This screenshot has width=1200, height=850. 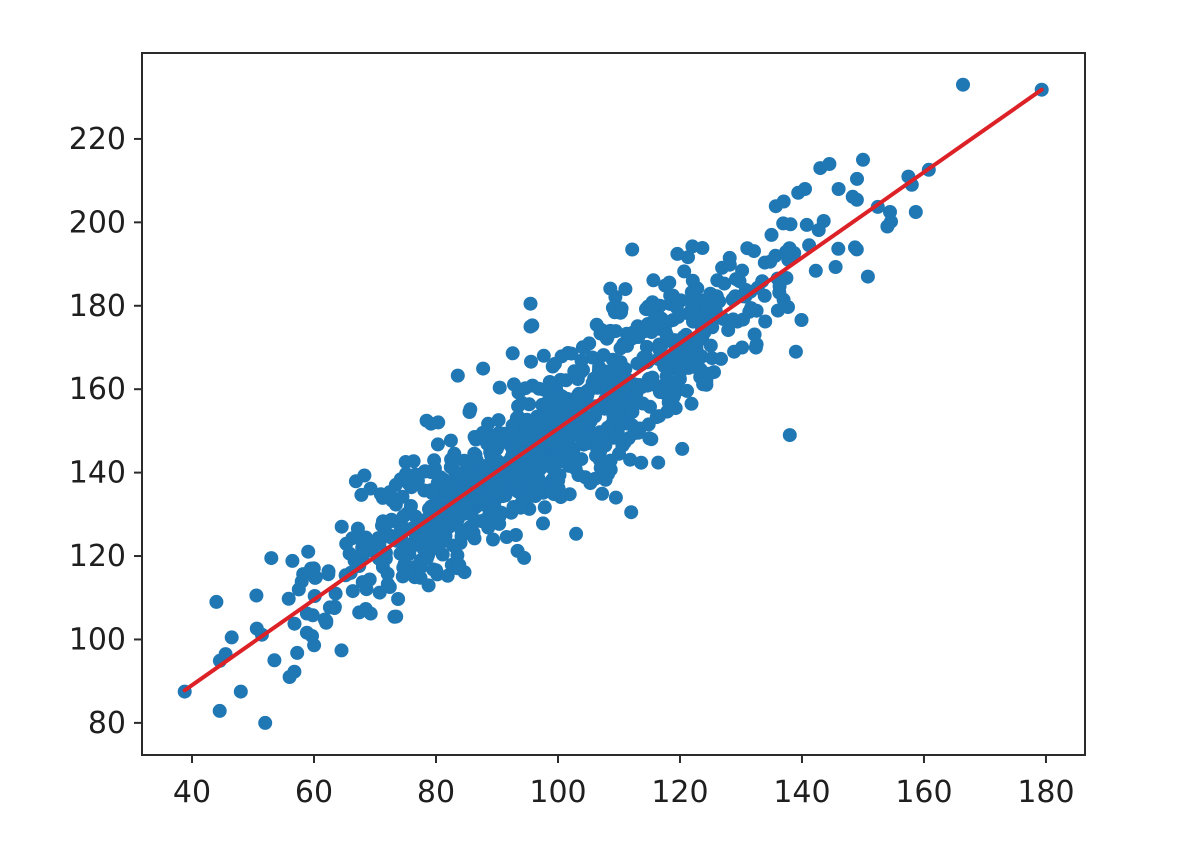 I want to click on y-tick-label: 220, so click(x=97, y=139).